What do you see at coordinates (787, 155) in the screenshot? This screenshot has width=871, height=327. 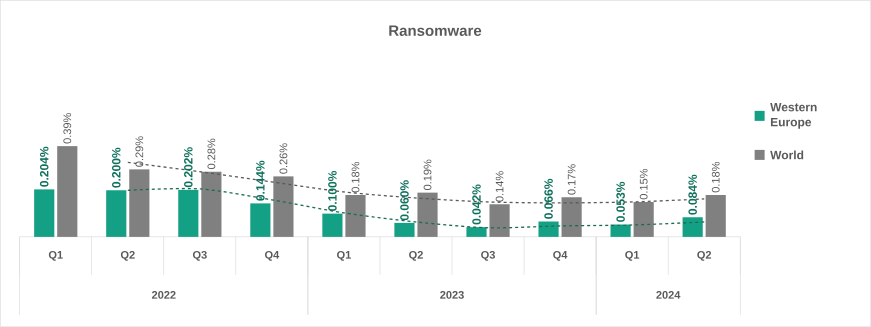 I see `legend-label: World` at bounding box center [787, 155].